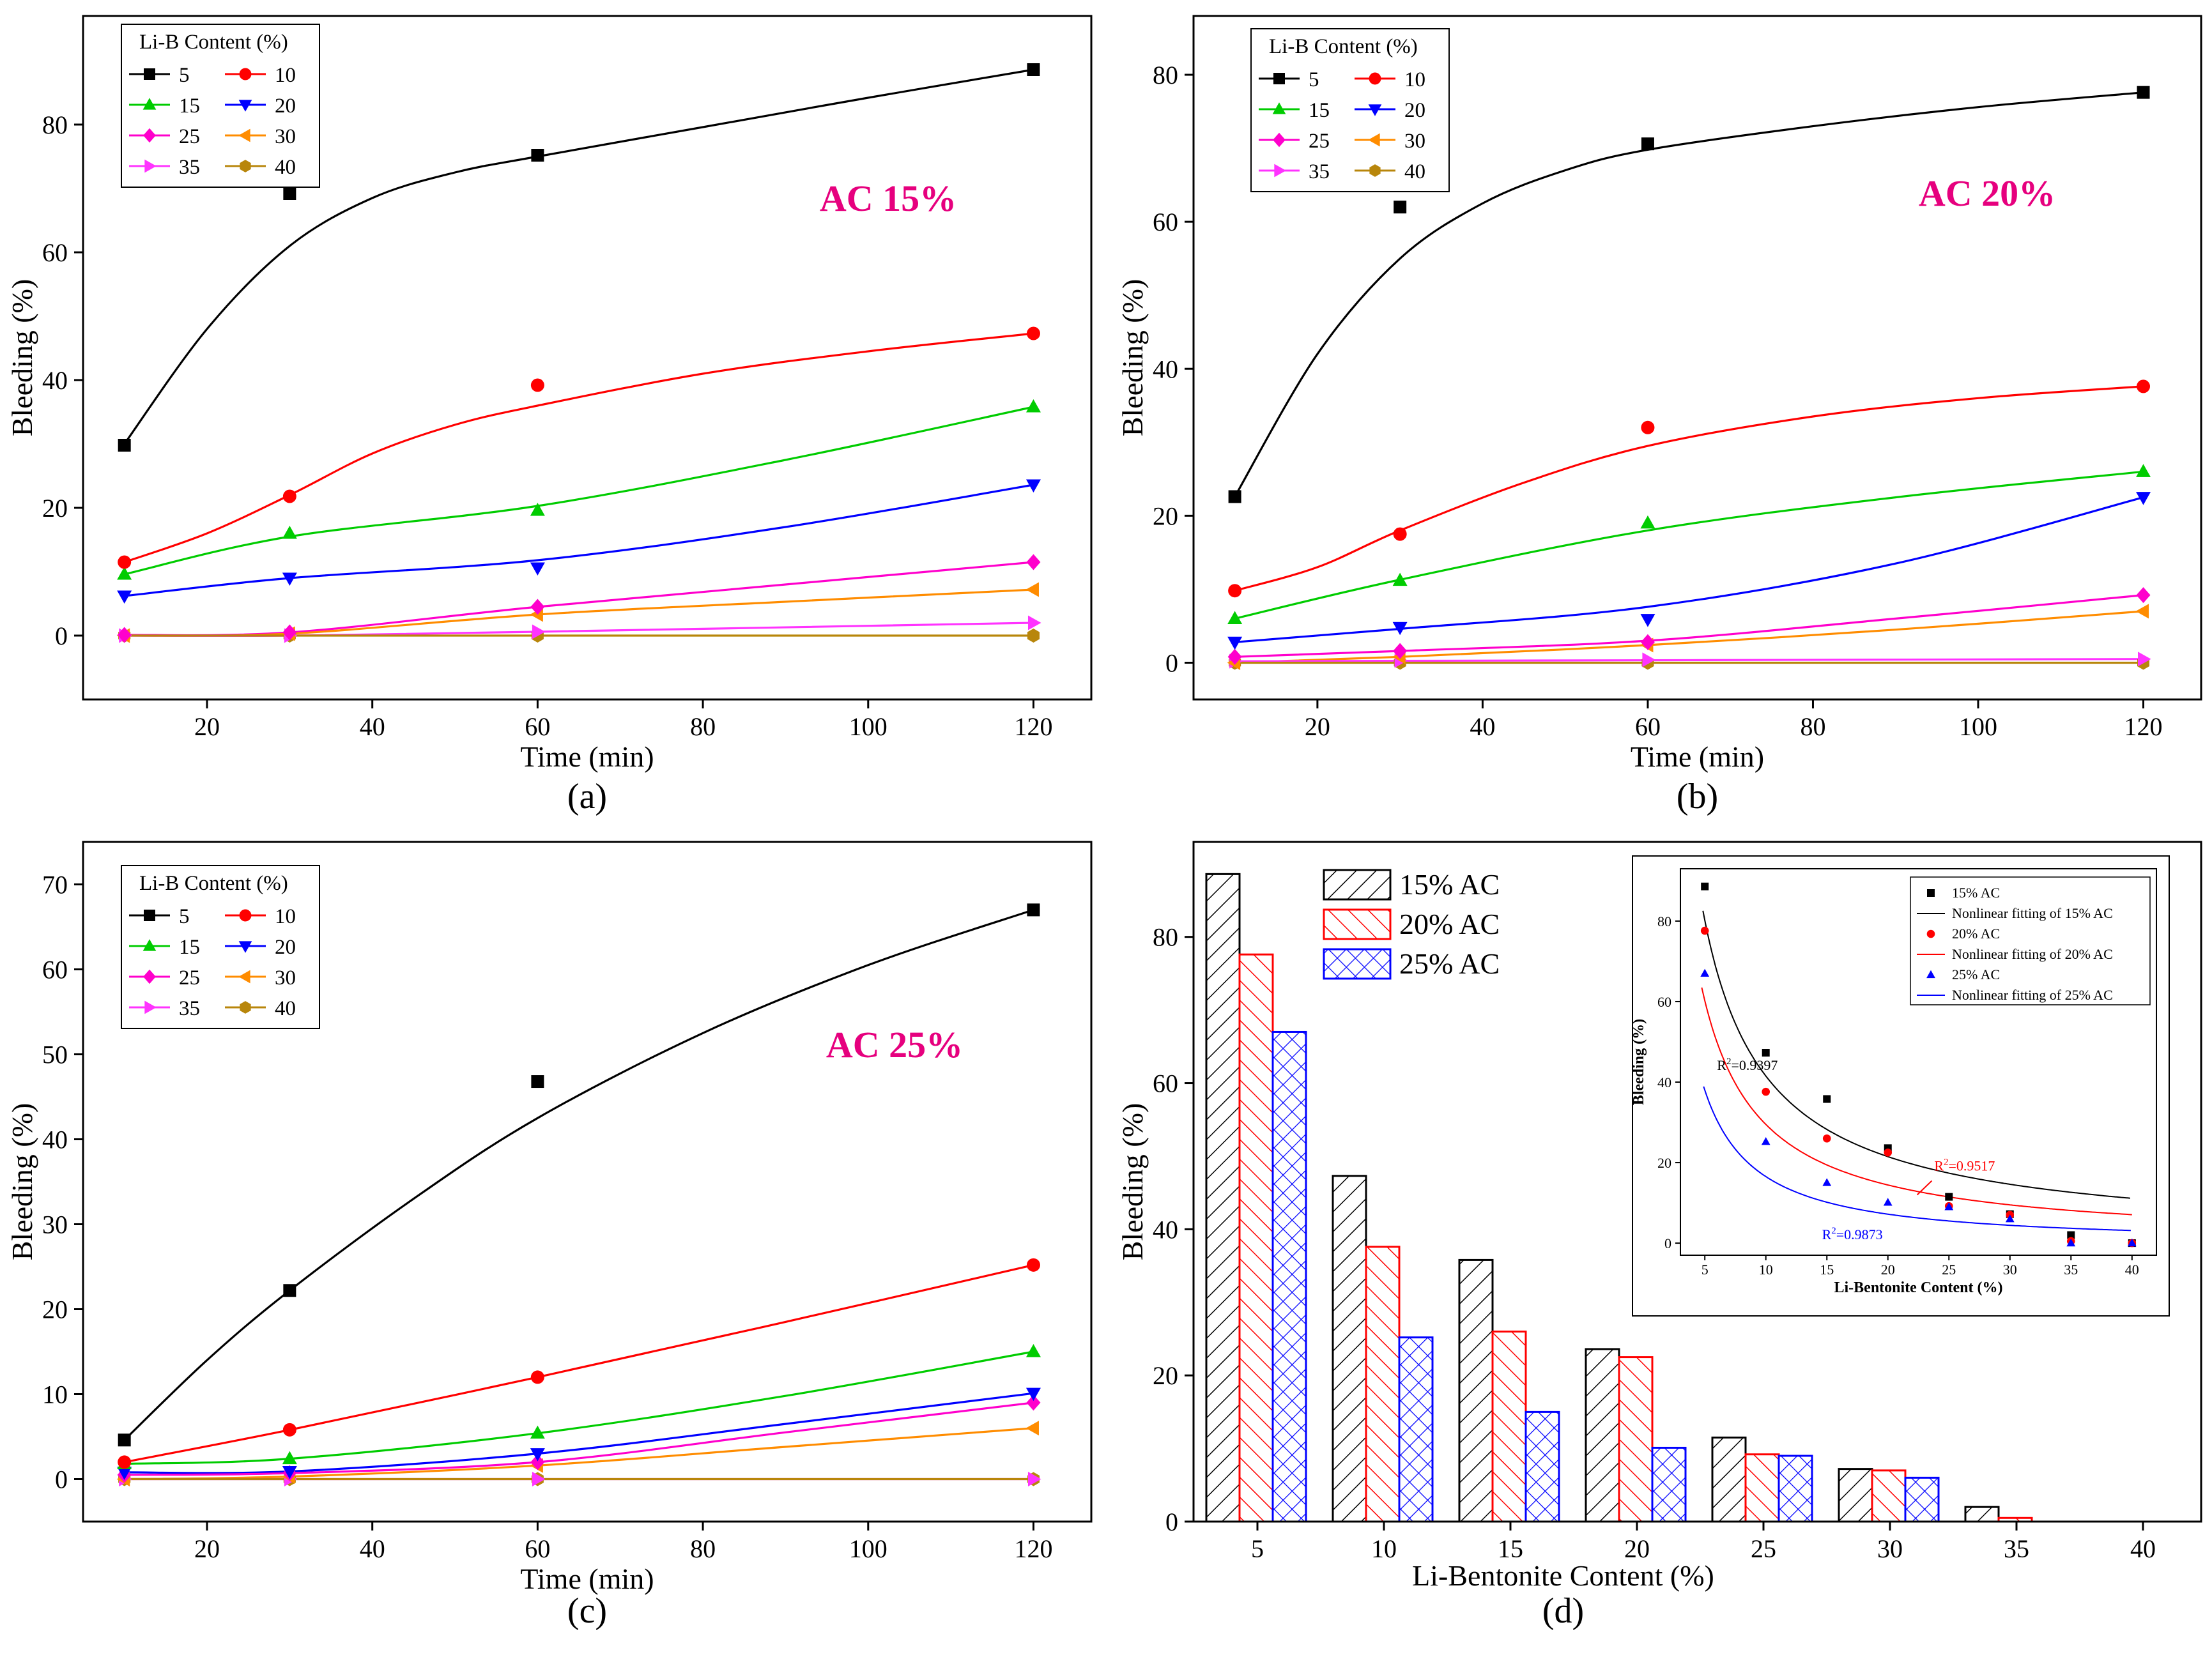 This screenshot has width=2212, height=1657. I want to click on inset-y-tick-label: 60, so click(1664, 1002).